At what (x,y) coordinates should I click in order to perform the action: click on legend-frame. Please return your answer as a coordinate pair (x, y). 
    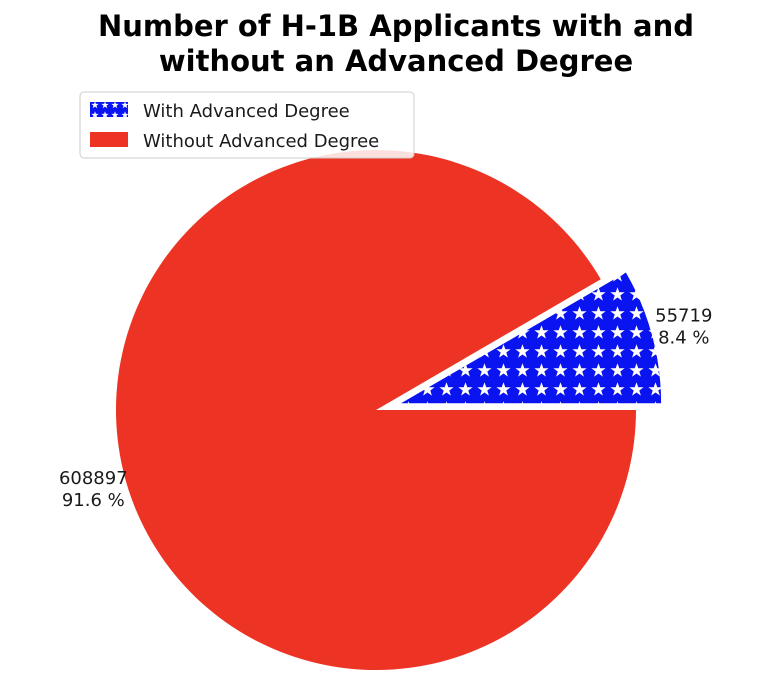
    Looking at the image, I should click on (247, 125).